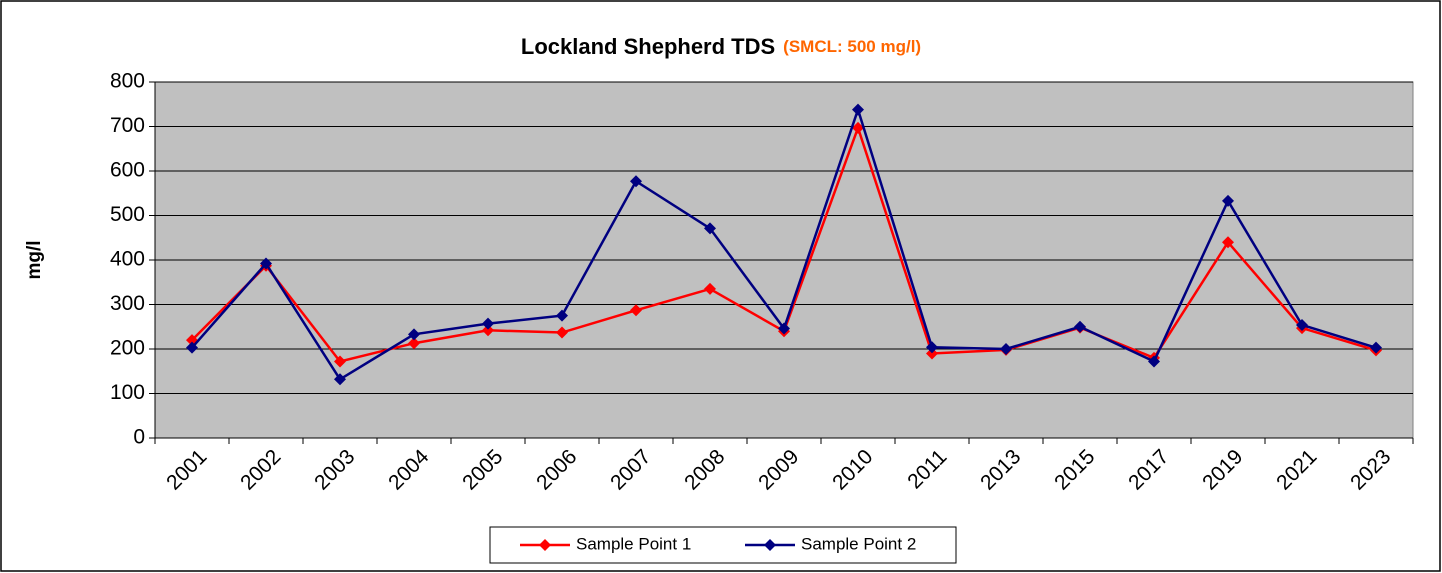 The height and width of the screenshot is (573, 1442). What do you see at coordinates (127, 392) in the screenshot?
I see `y-tick-label: 100` at bounding box center [127, 392].